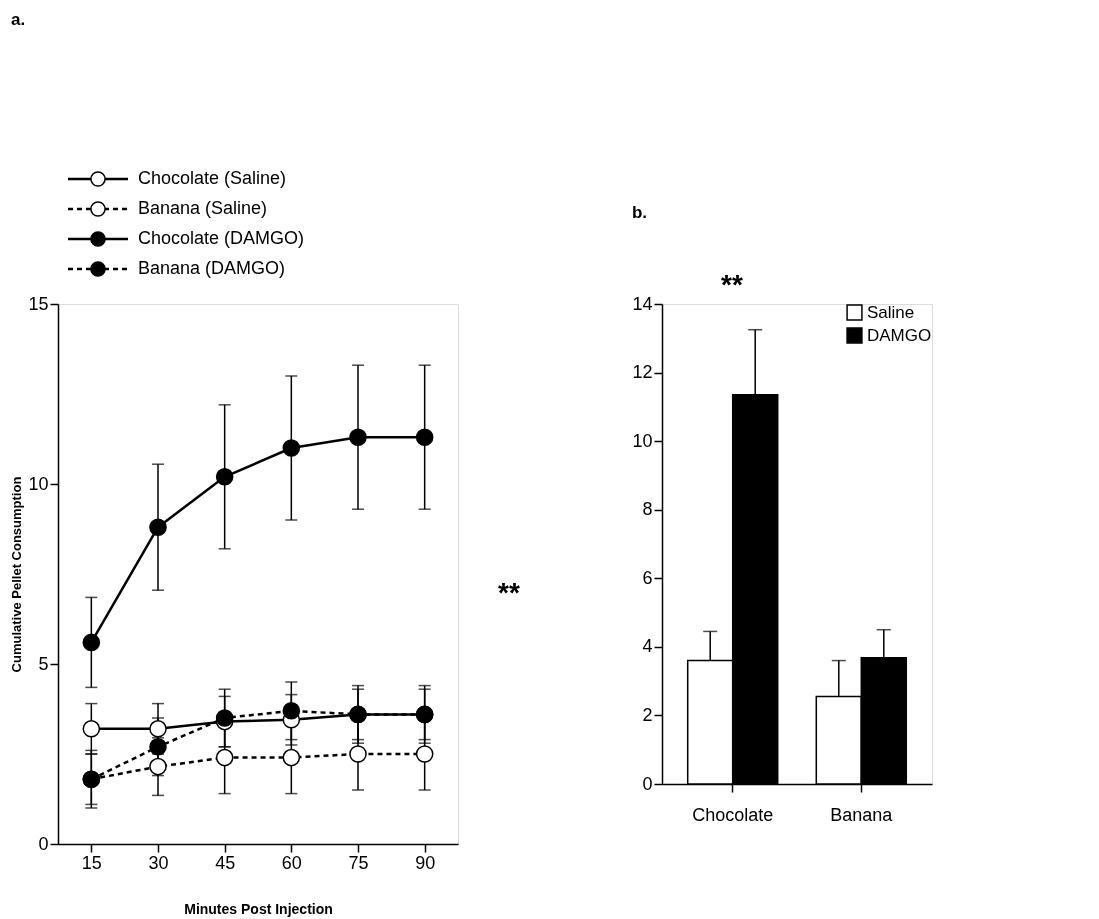  I want to click on y-tick-label: 8, so click(647, 509).